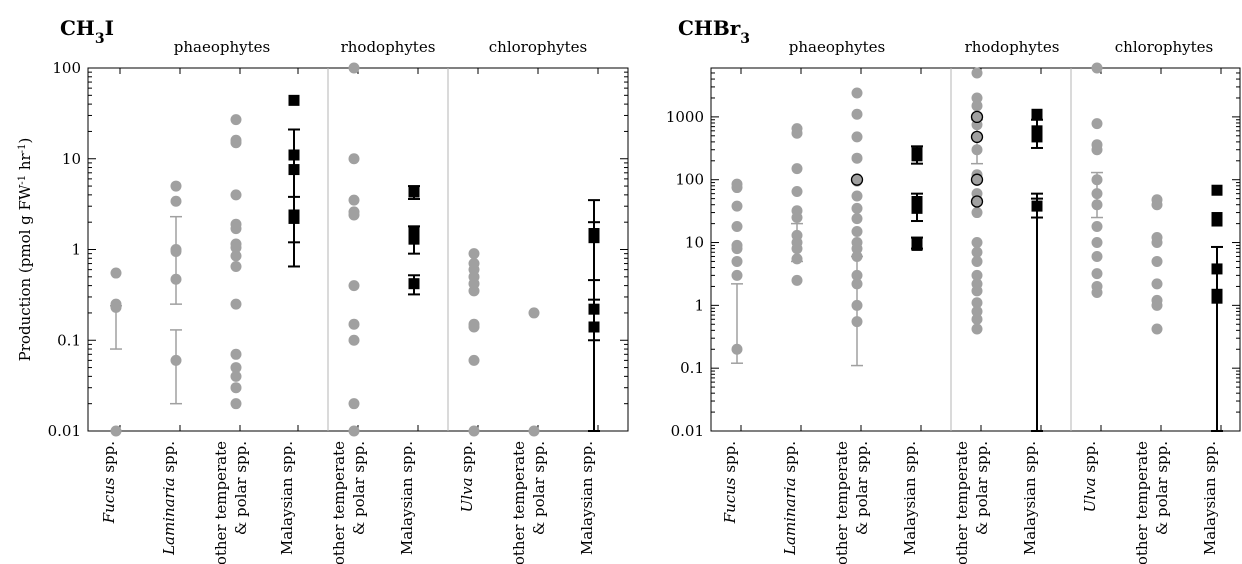 This screenshot has width=1242, height=564. Describe the element at coordinates (687, 431) in the screenshot. I see `y-tick-label: 0.01` at that location.